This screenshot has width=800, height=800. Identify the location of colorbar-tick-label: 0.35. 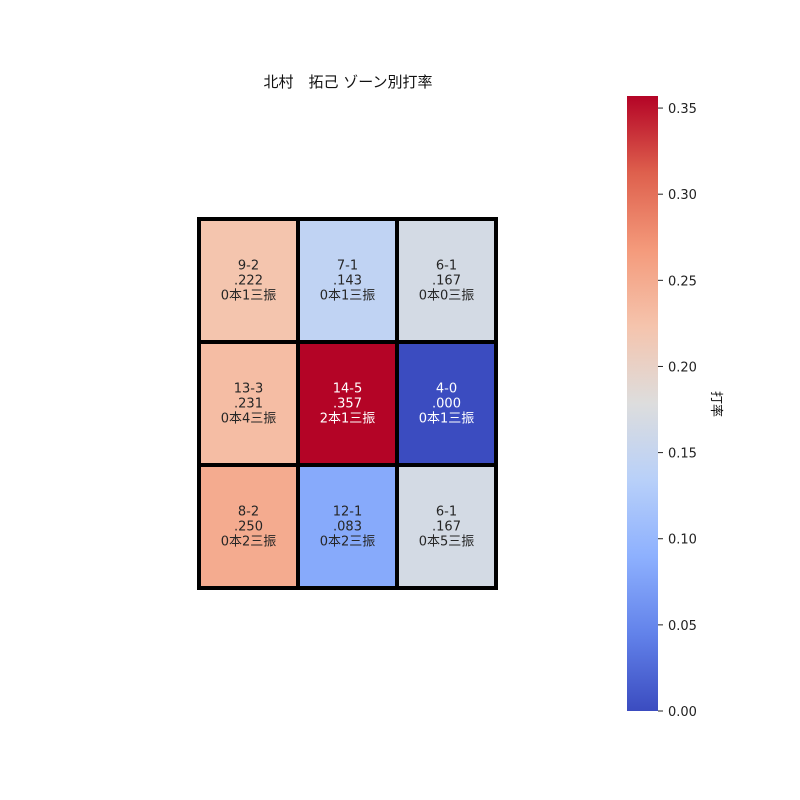
(682, 109).